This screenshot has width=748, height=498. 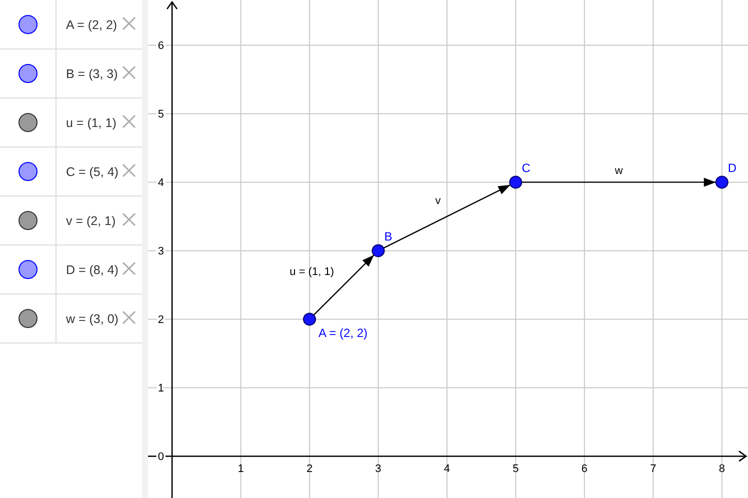 What do you see at coordinates (92, 270) in the screenshot?
I see `text: D = (8, 4)` at bounding box center [92, 270].